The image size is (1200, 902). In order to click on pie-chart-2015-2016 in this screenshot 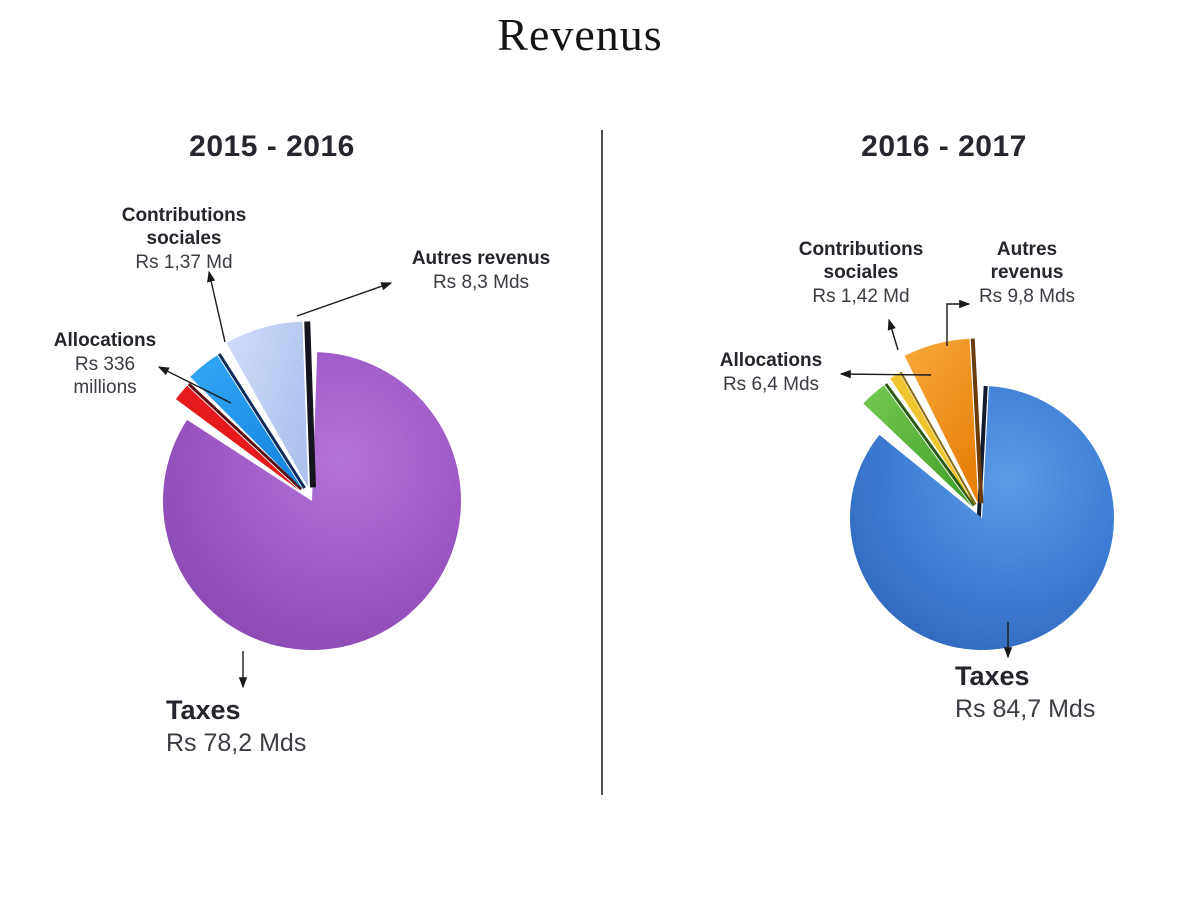, I will do `click(309, 479)`.